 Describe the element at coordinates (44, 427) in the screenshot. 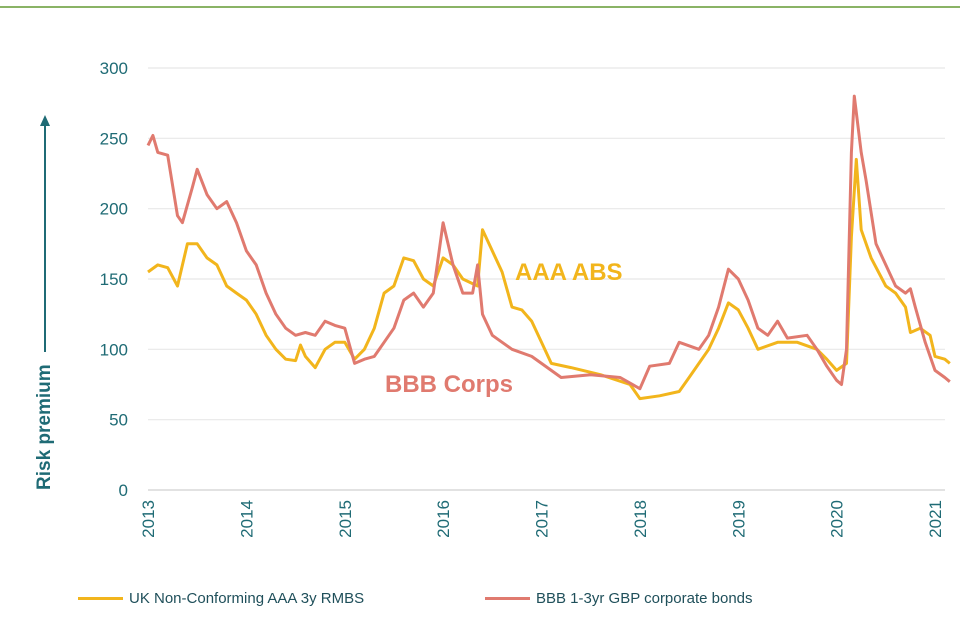

I see `y-axis-label: Risk premium` at that location.